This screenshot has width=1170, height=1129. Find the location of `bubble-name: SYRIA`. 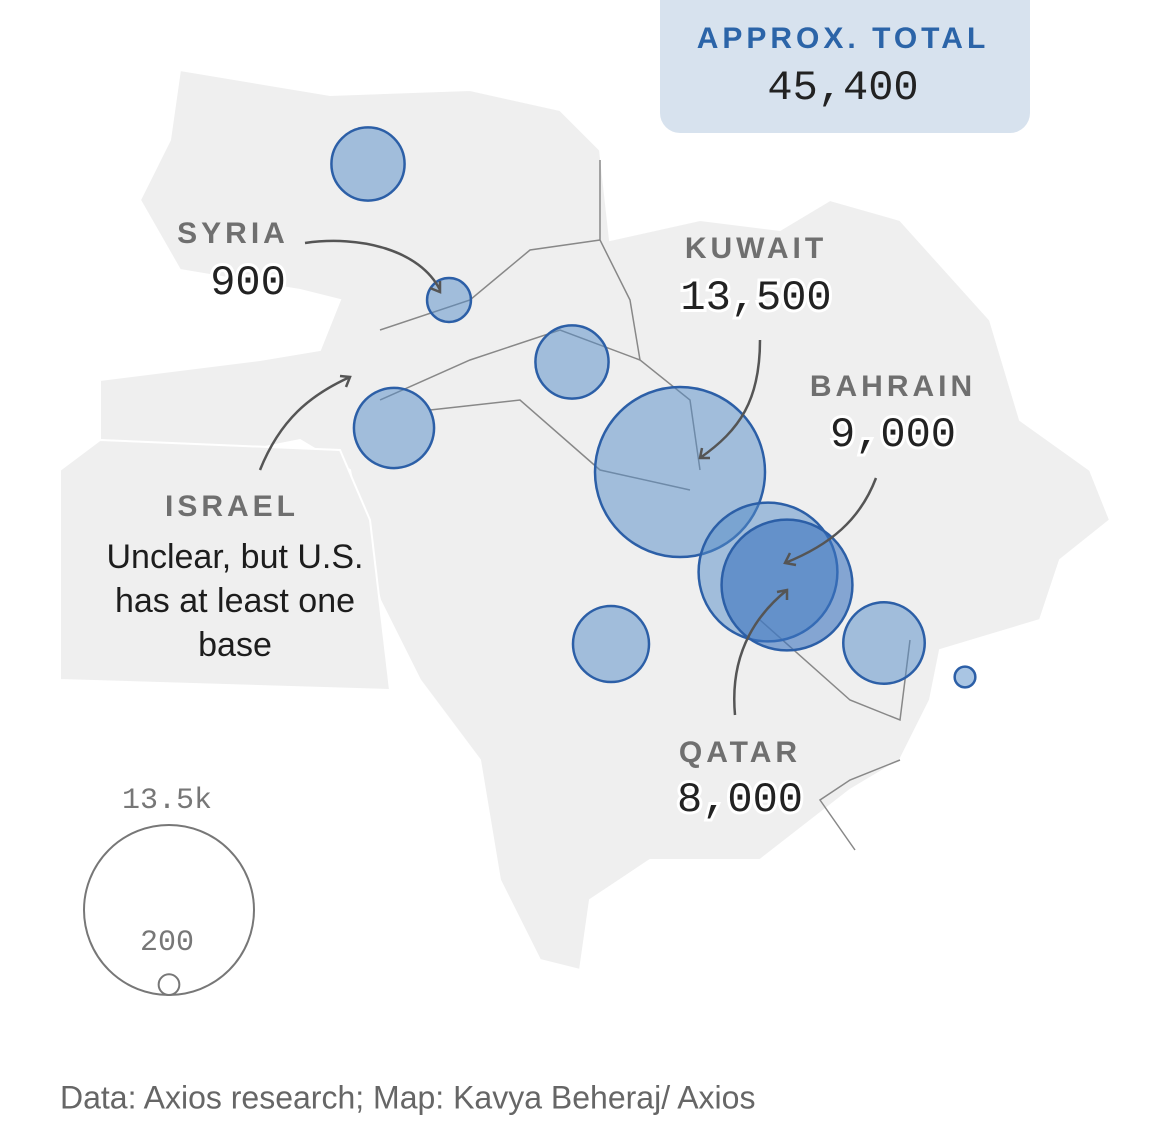

bubble-name: SYRIA is located at coordinates (233, 233).